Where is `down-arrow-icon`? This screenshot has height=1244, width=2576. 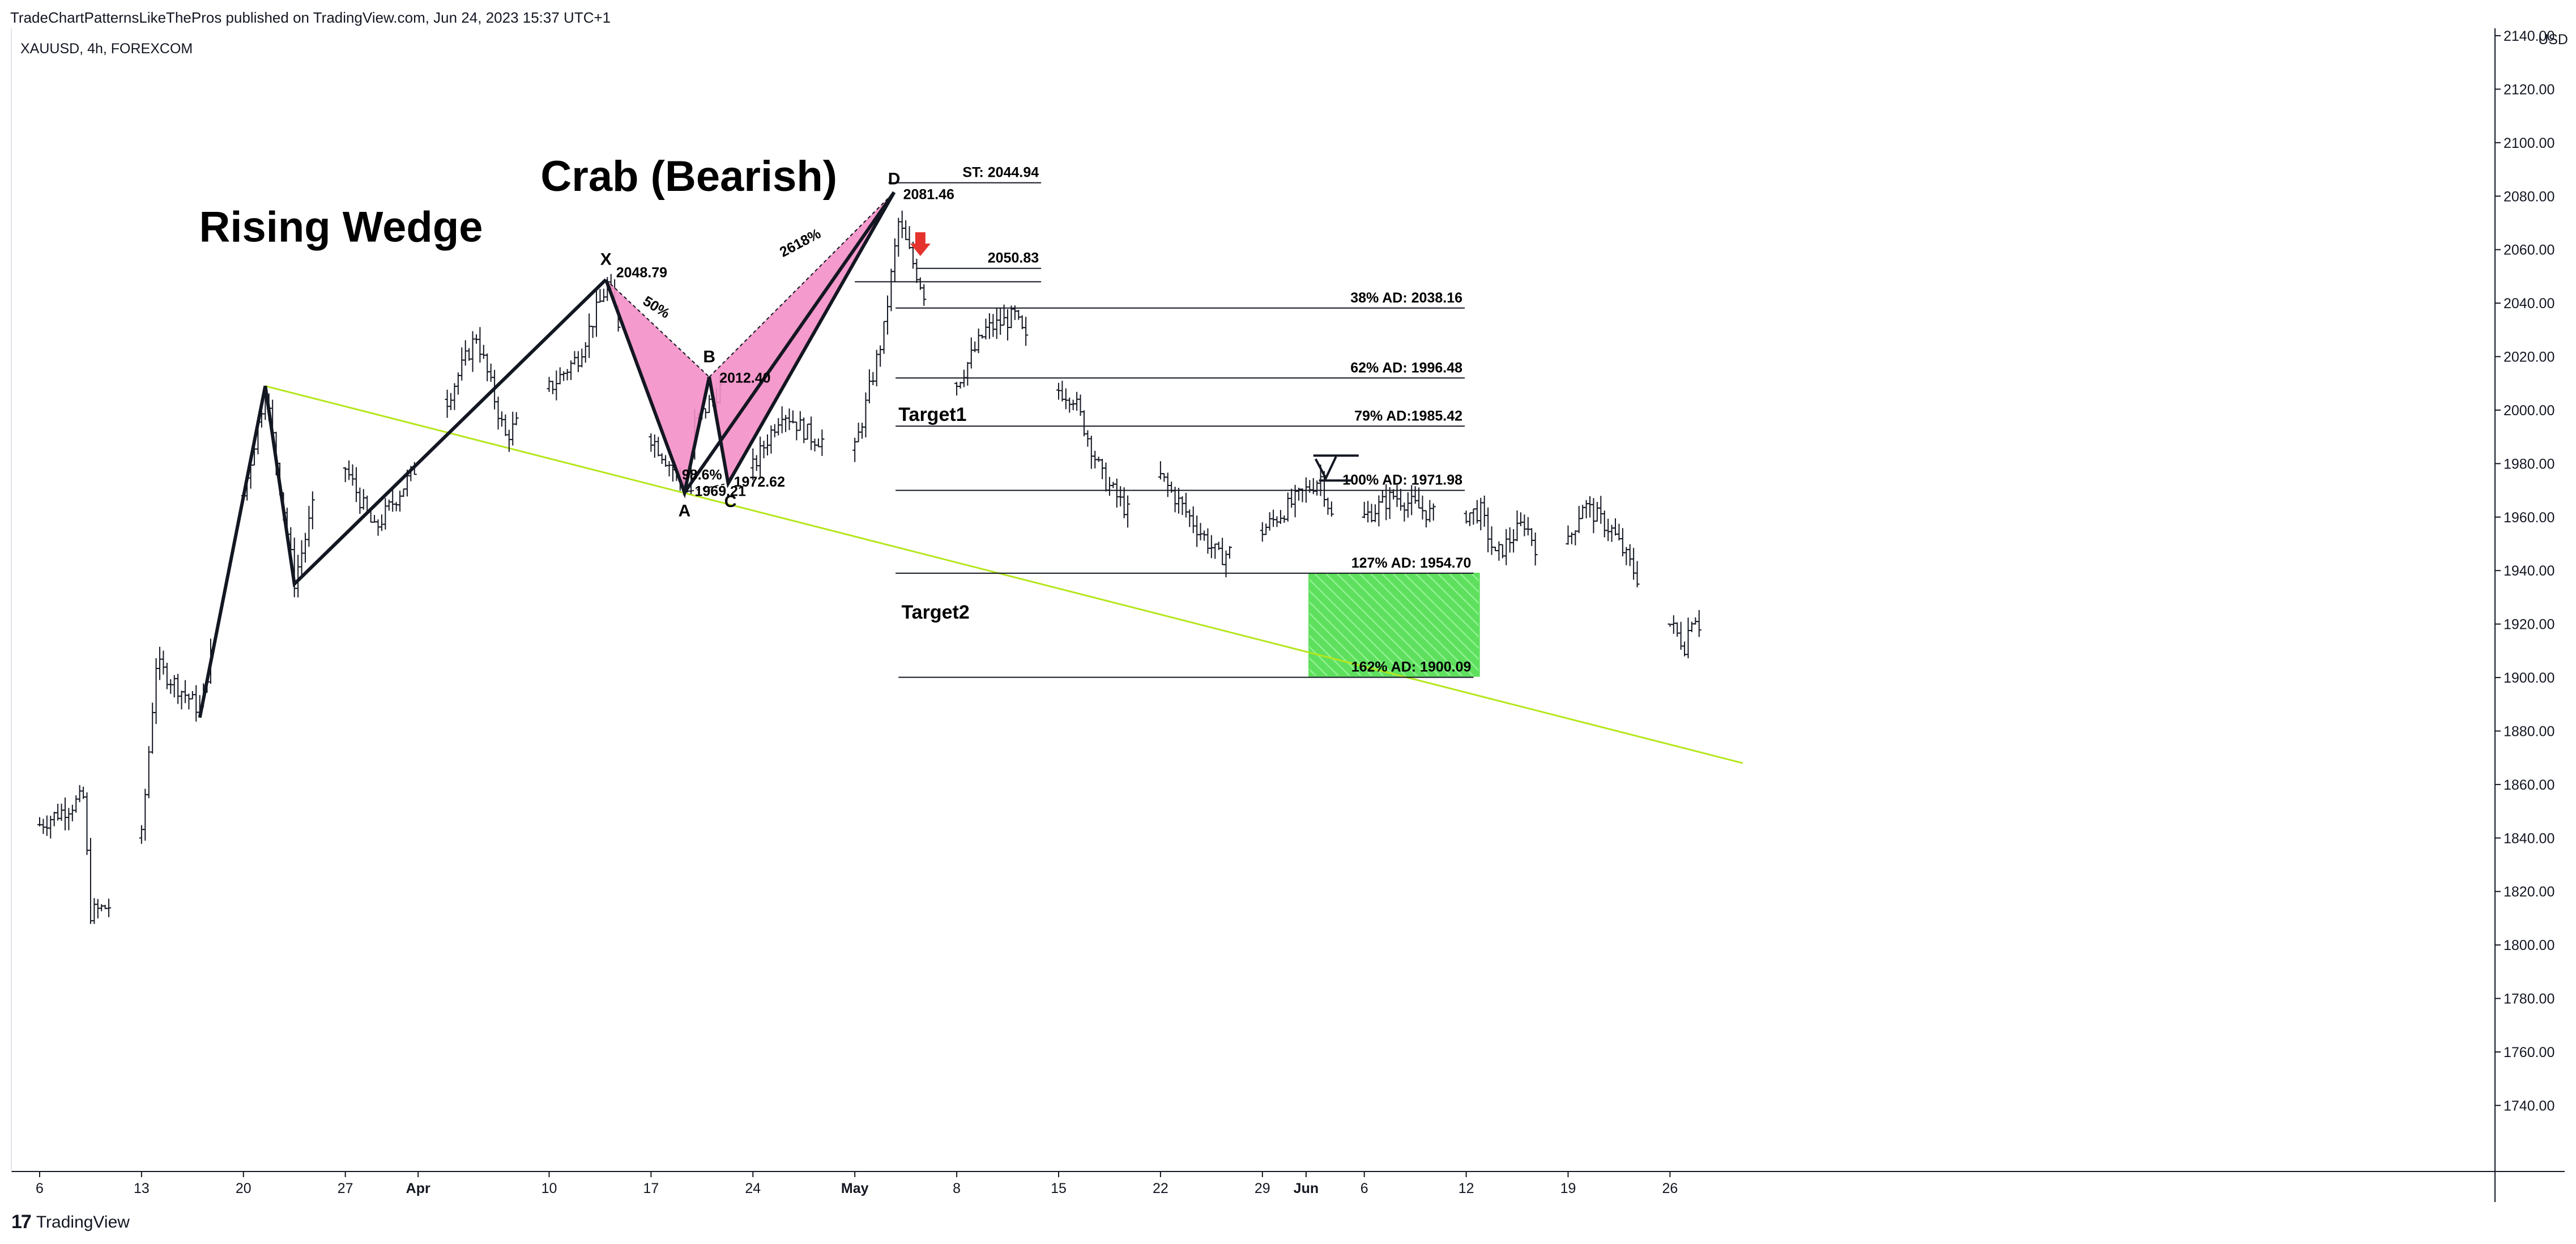
down-arrow-icon is located at coordinates (920, 244).